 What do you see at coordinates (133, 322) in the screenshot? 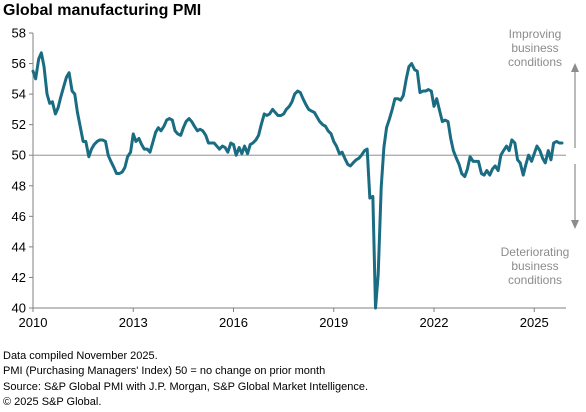
I see `x-tick-label: 2013` at bounding box center [133, 322].